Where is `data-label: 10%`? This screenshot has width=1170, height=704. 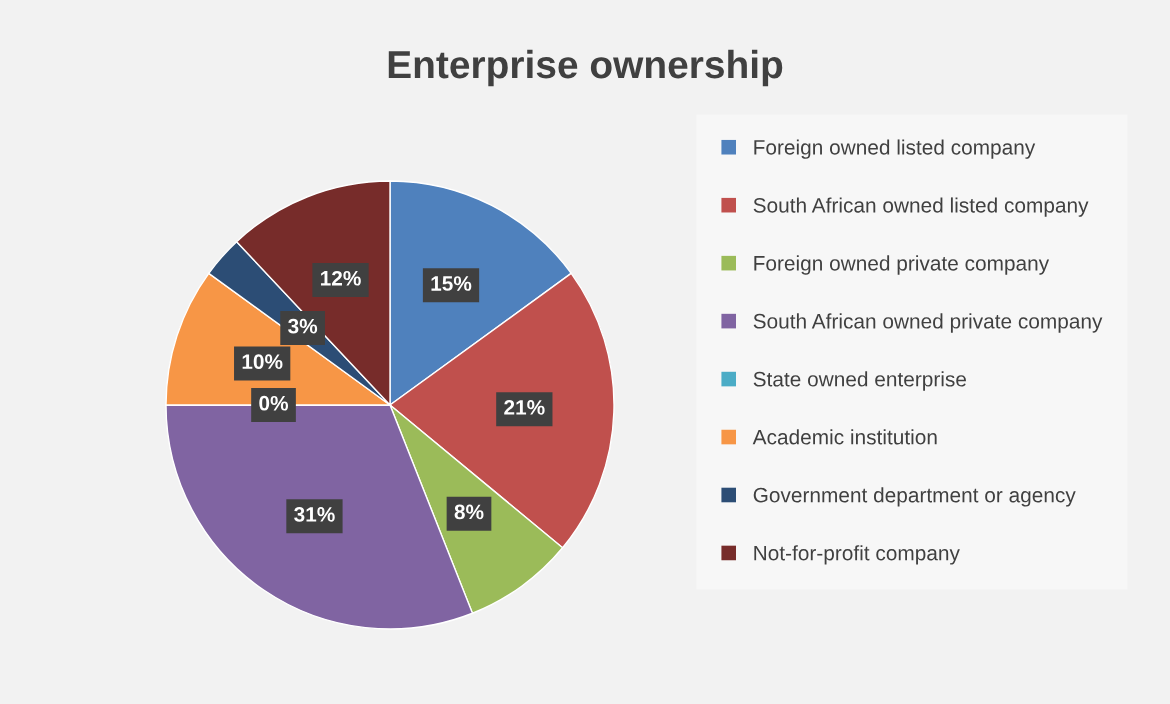
data-label: 10% is located at coordinates (262, 362).